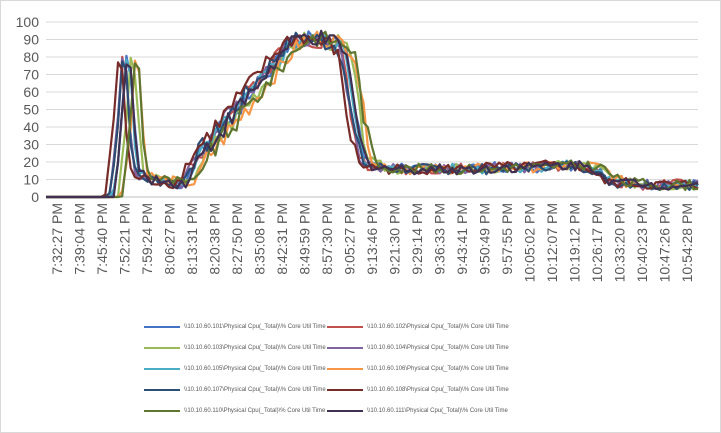  I want to click on x-tick-label: 9:13:46 PM, so click(372, 239).